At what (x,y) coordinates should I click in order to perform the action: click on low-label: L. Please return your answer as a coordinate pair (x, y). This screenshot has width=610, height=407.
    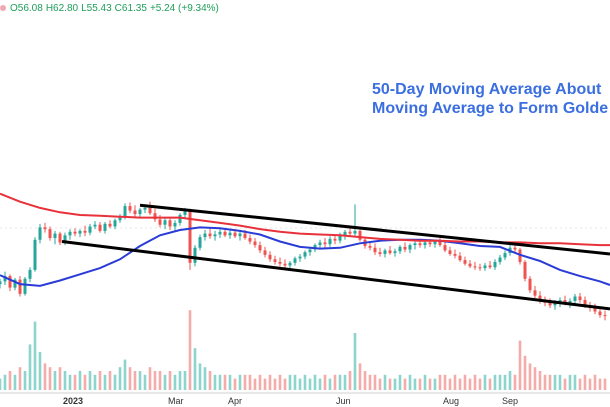
    Looking at the image, I should click on (84, 8).